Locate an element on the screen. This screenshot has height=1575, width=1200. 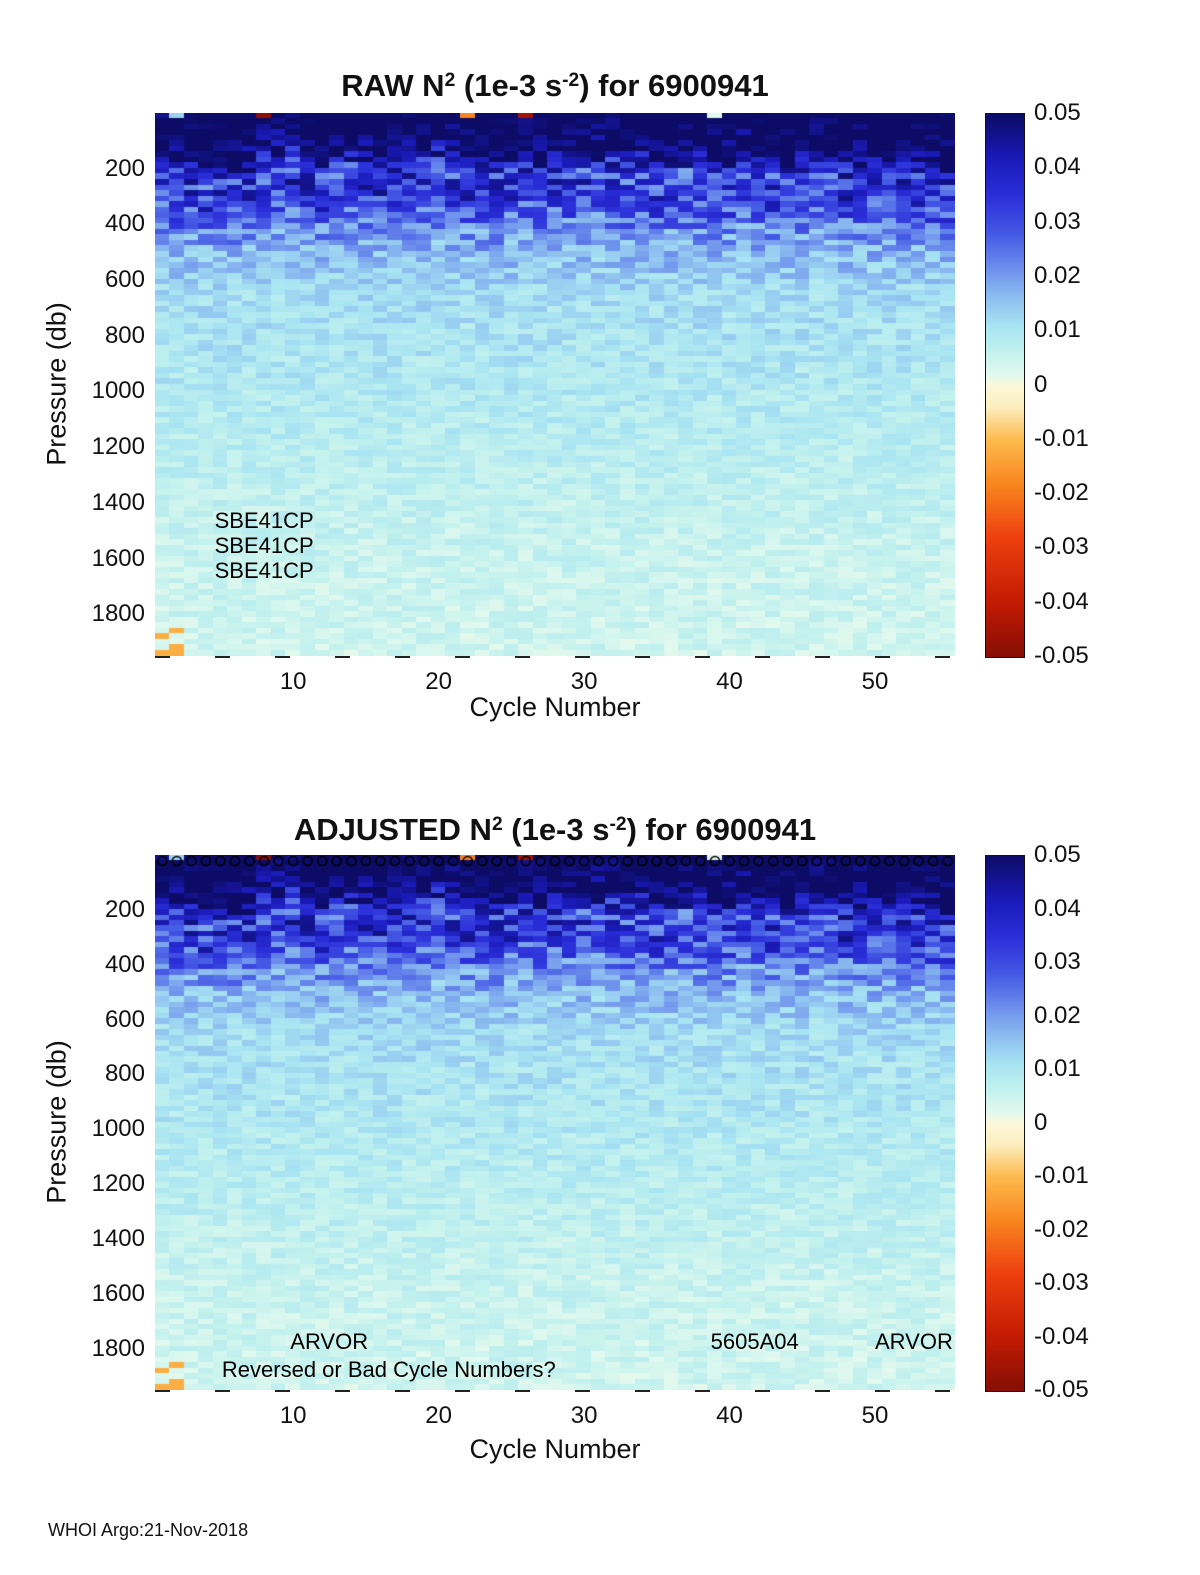
annotation: Reversed or Bad Cycle Numbers? is located at coordinates (388, 1370).